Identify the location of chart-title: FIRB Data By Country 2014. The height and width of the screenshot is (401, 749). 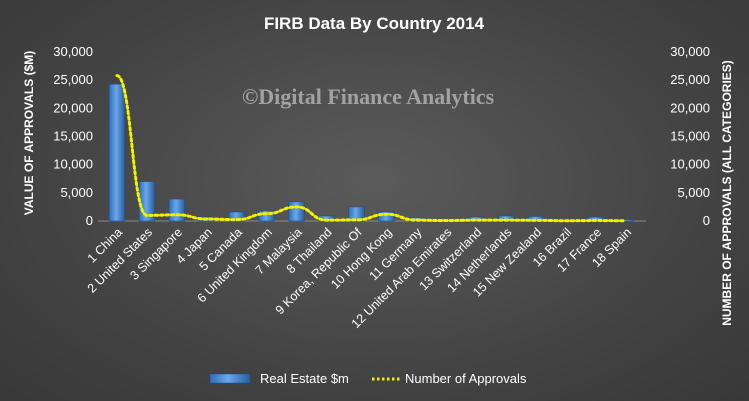
(374, 23).